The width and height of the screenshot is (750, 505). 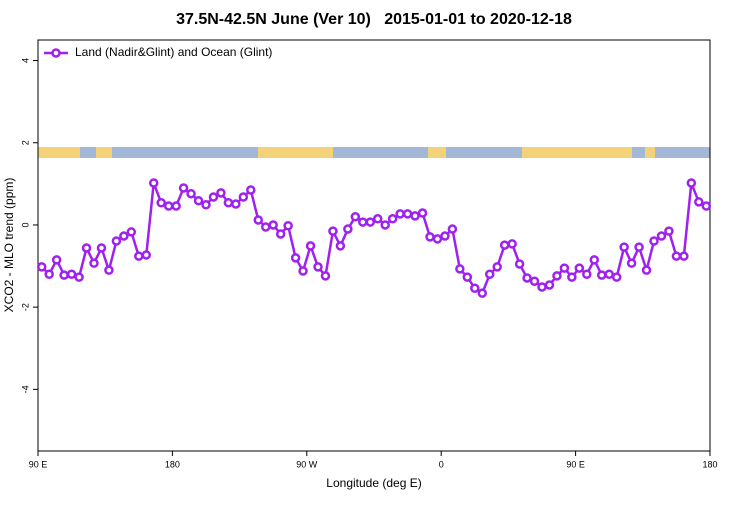 I want to click on y-tick-label: 2, so click(x=25, y=142).